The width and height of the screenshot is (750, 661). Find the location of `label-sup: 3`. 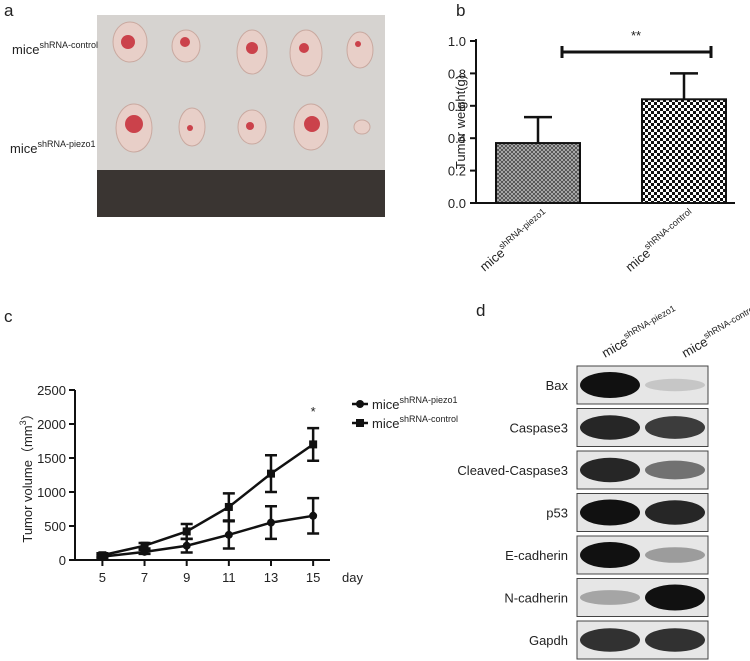

label-sup: 3 is located at coordinates (23, 422).